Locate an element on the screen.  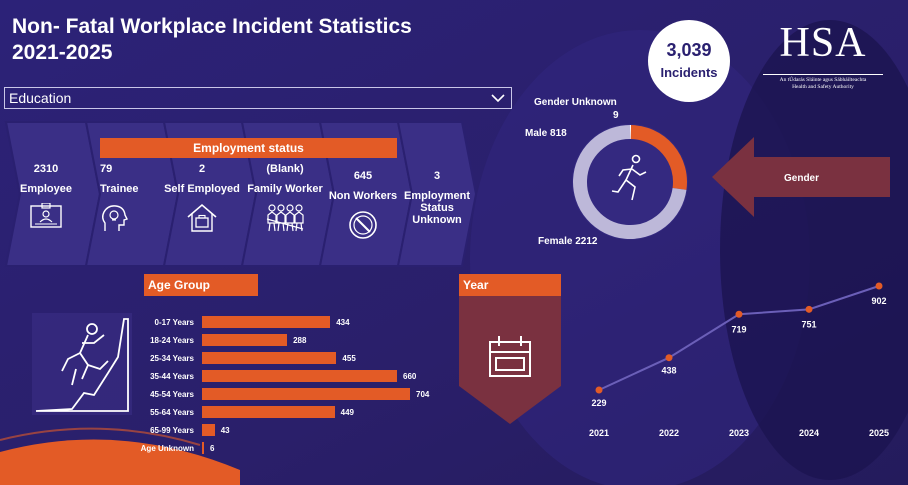
chevron-down-icon is located at coordinates (498, 98).